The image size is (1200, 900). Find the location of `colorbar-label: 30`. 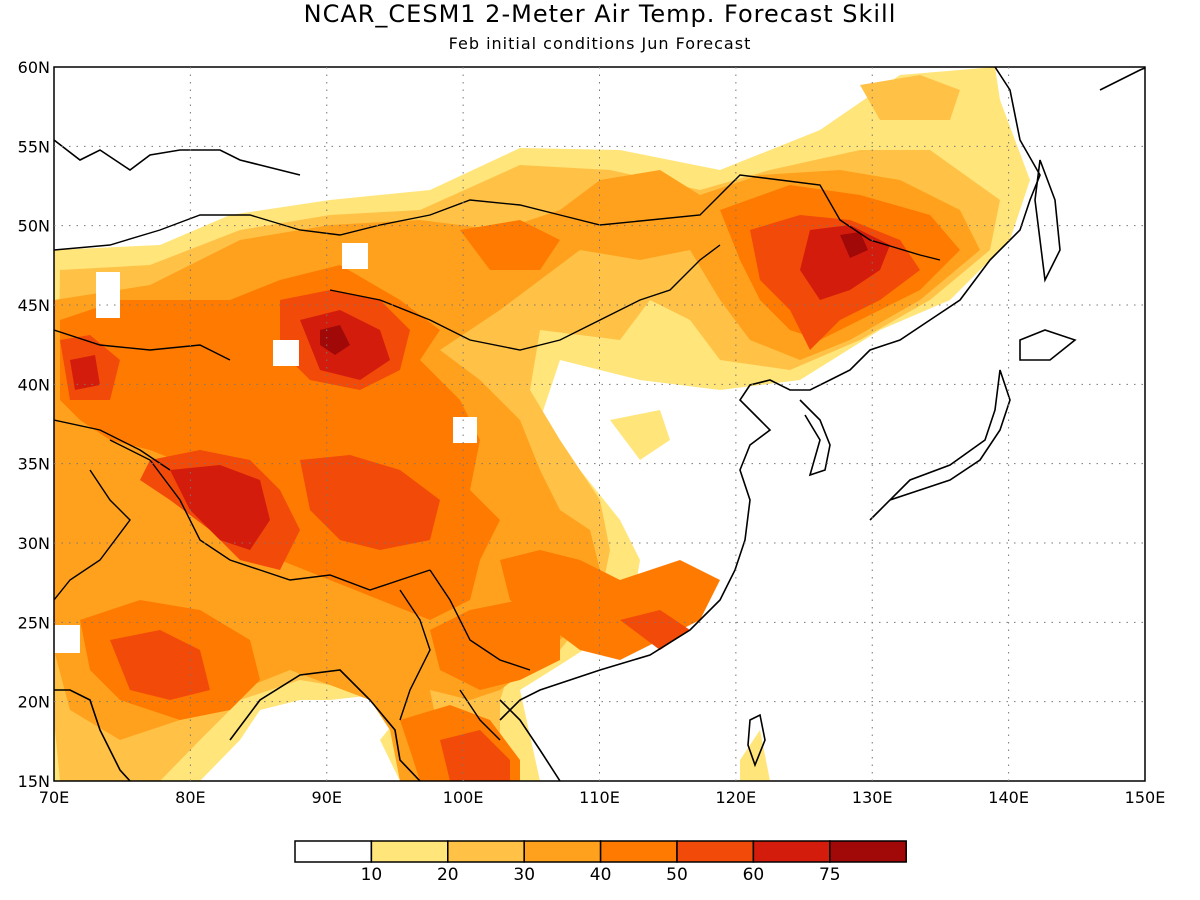

colorbar-label: 30 is located at coordinates (524, 875).